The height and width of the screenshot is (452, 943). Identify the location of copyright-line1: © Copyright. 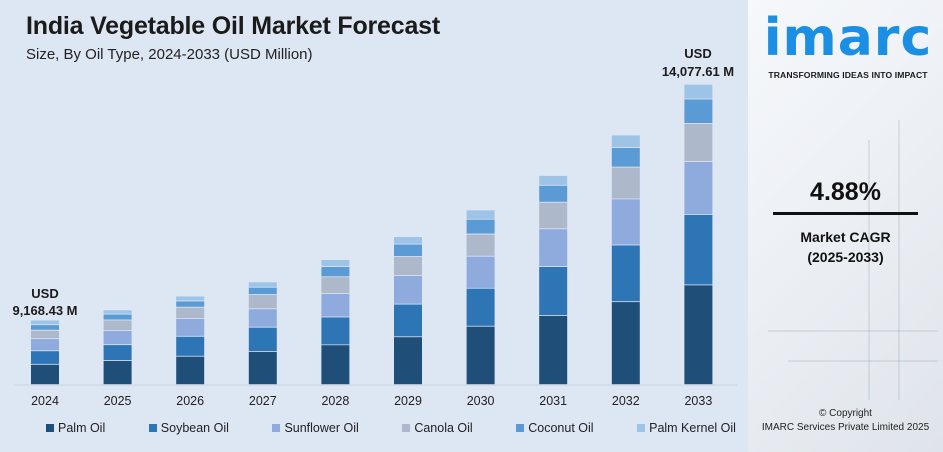
(845, 413).